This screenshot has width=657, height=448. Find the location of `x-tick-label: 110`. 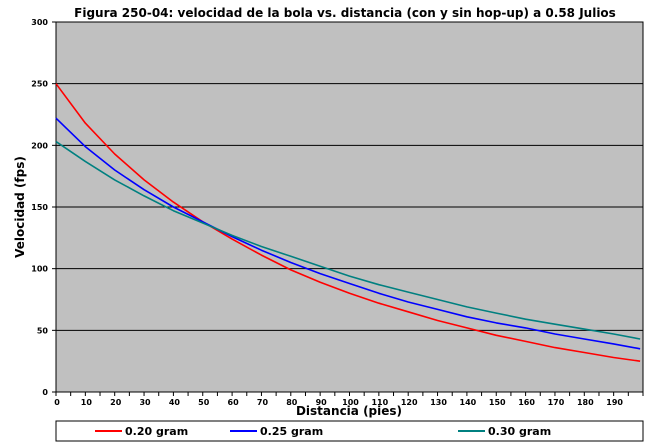

x-tick-label: 110 is located at coordinates (379, 402).